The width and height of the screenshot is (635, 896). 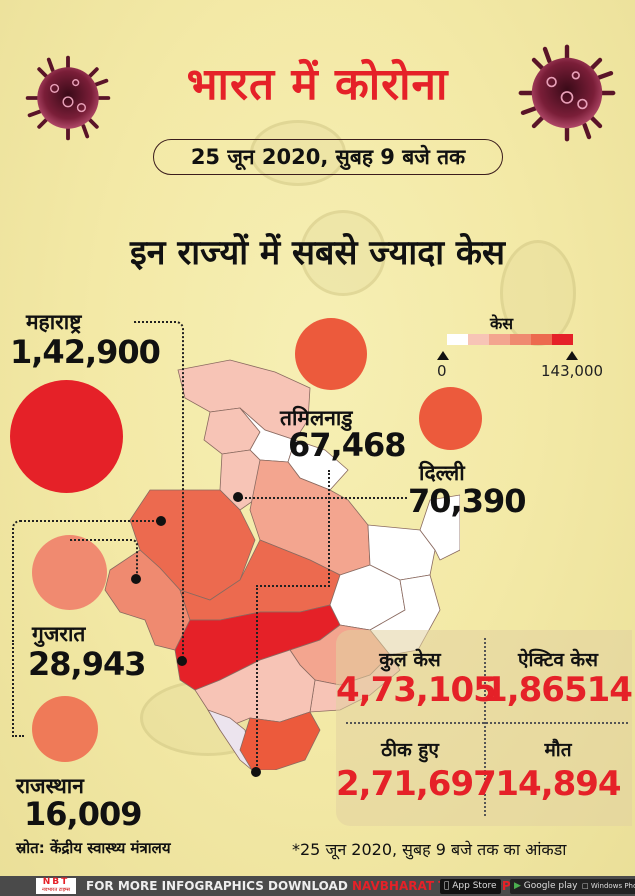 What do you see at coordinates (59, 634) in the screenshot?
I see `state-name-gujarat: गुजरात` at bounding box center [59, 634].